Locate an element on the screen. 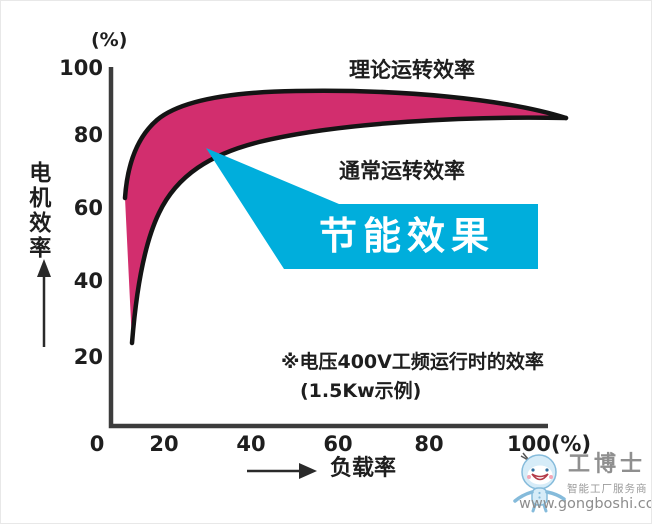 The width and height of the screenshot is (652, 524). callout-shape is located at coordinates (372, 208).